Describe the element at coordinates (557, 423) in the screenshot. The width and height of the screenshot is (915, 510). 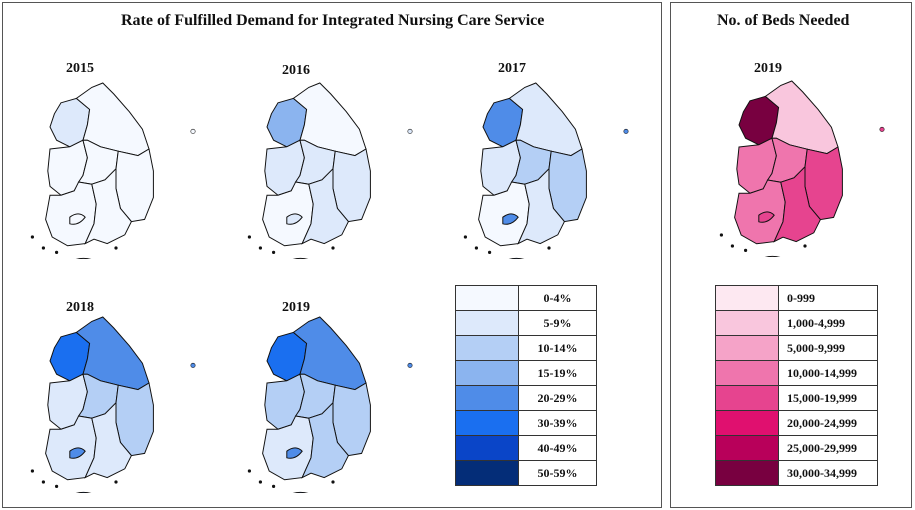
I see `rate-legend-label: 30-39%` at that location.